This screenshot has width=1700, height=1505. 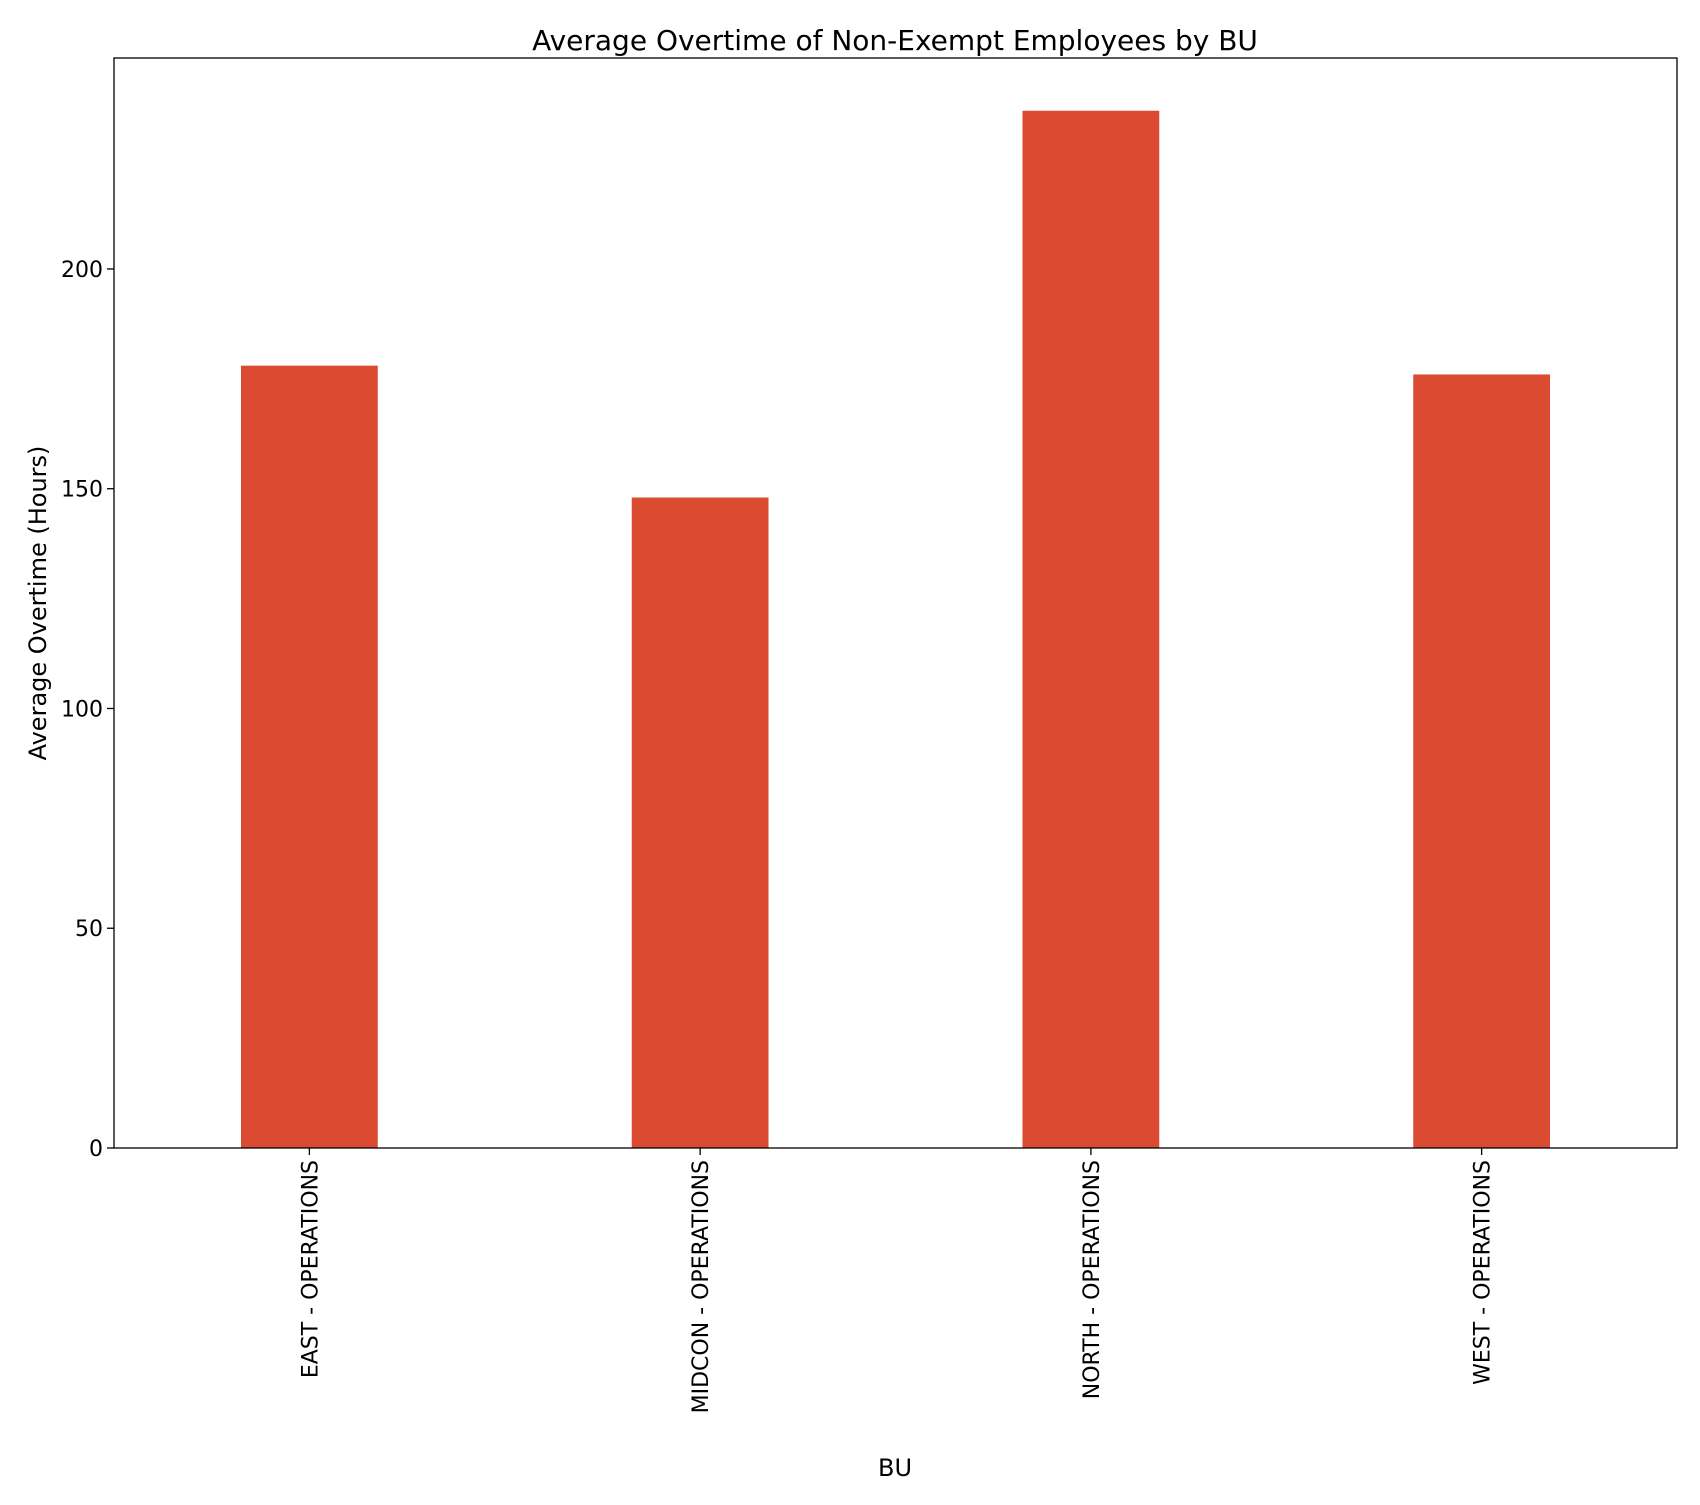 What do you see at coordinates (895, 1468) in the screenshot?
I see `x-axis-label: BU` at bounding box center [895, 1468].